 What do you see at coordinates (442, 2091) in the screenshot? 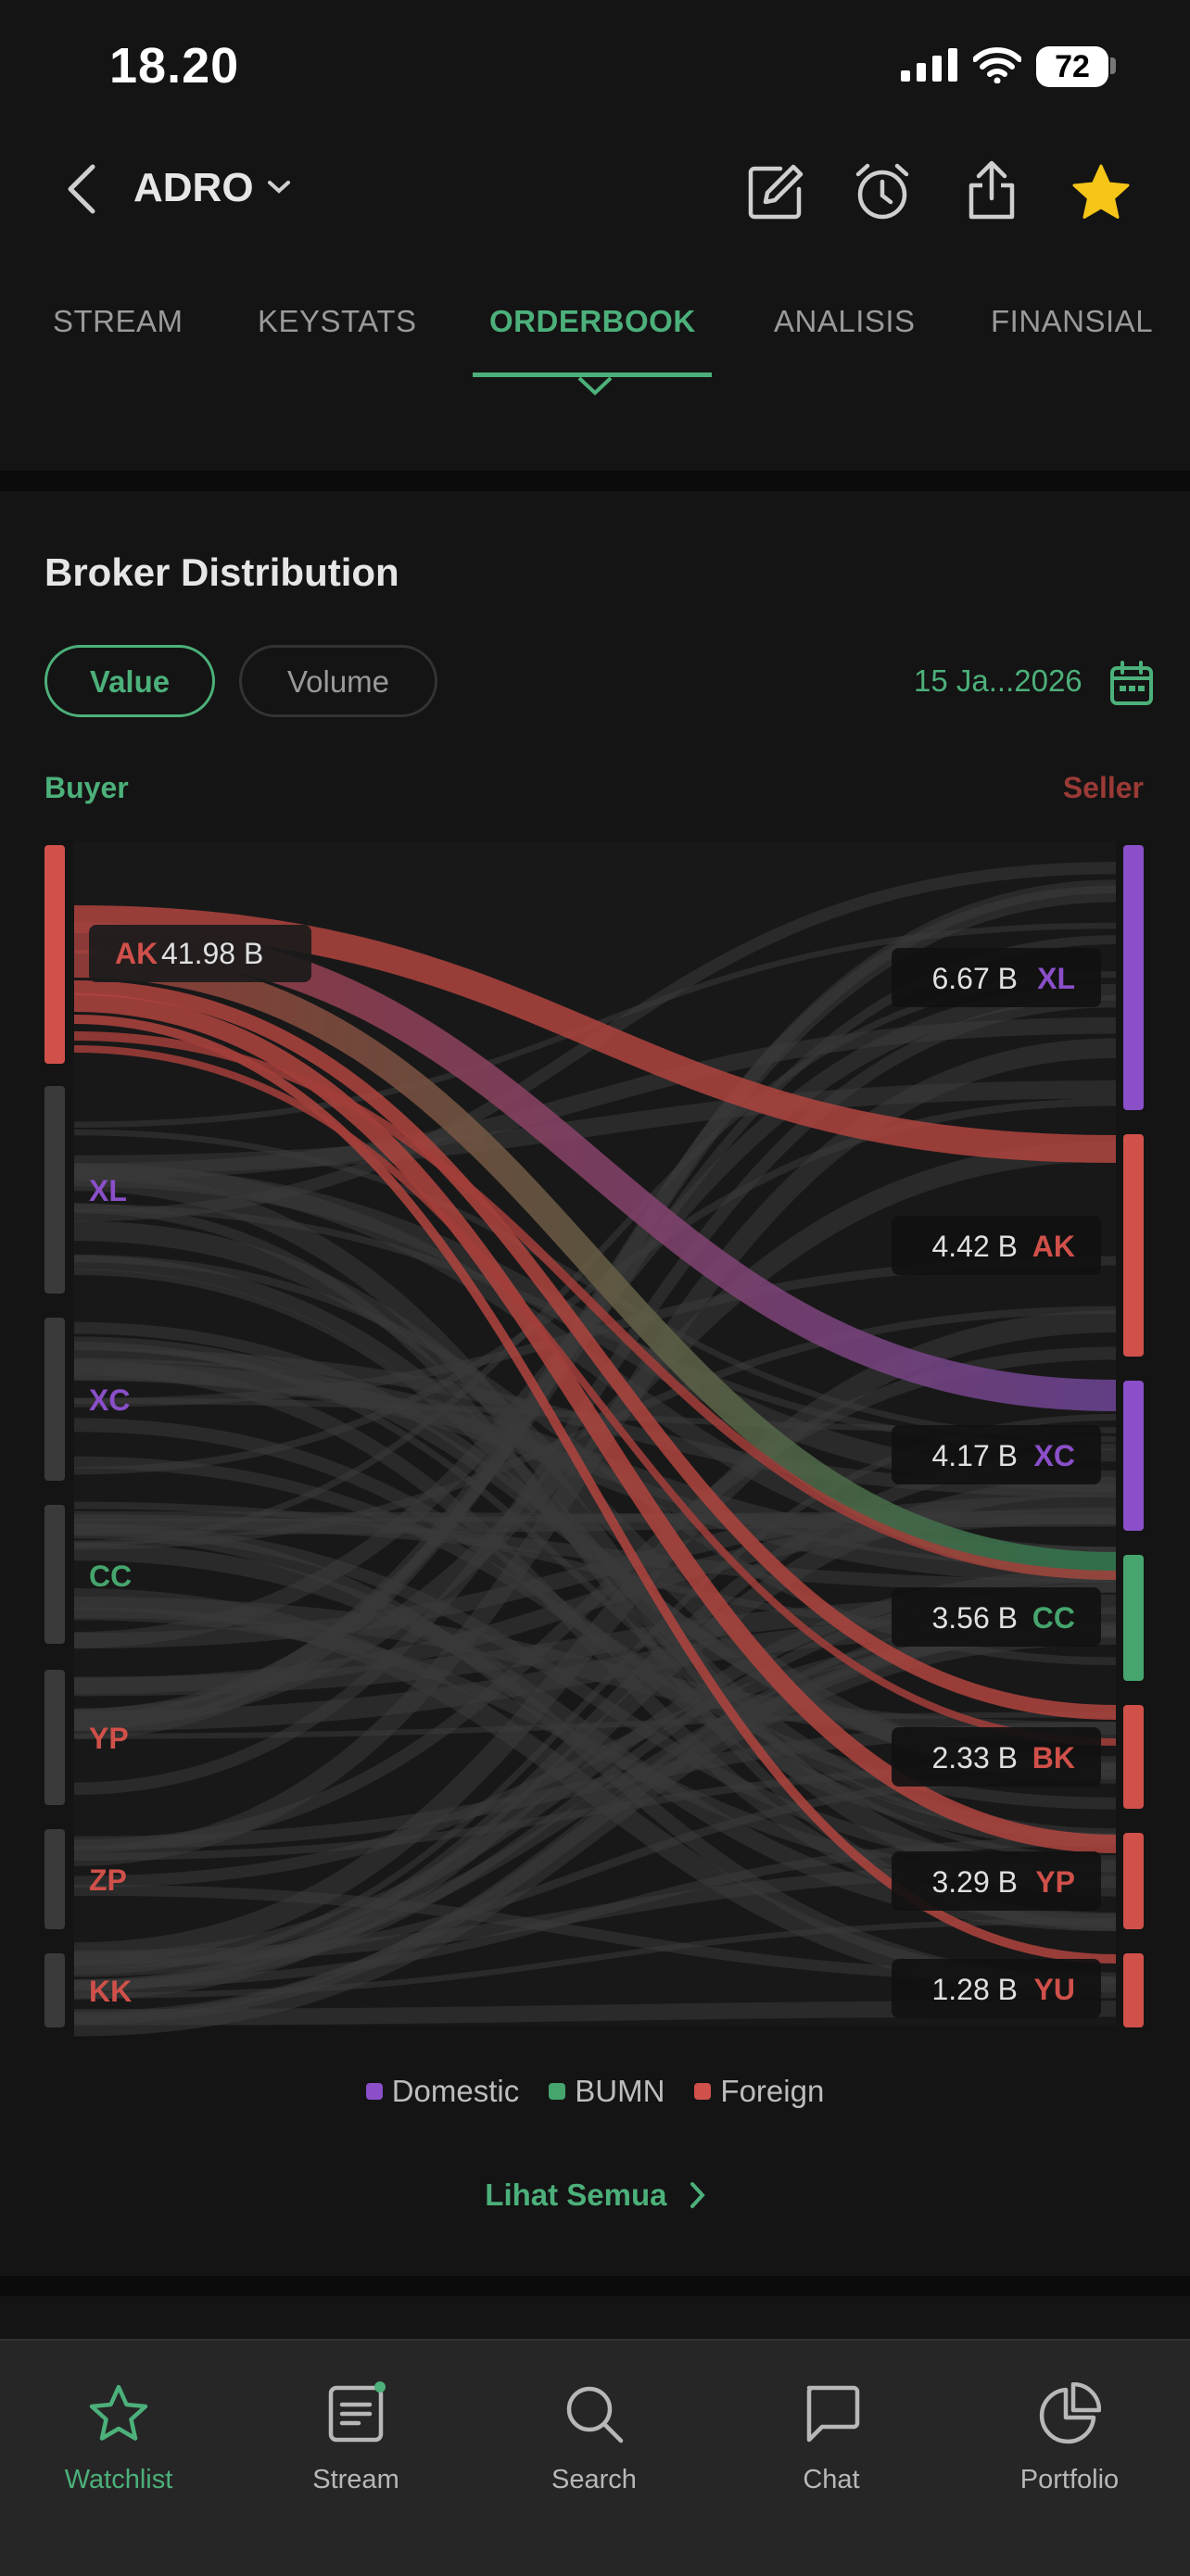
I see `legend-domestic: Domestic` at bounding box center [442, 2091].